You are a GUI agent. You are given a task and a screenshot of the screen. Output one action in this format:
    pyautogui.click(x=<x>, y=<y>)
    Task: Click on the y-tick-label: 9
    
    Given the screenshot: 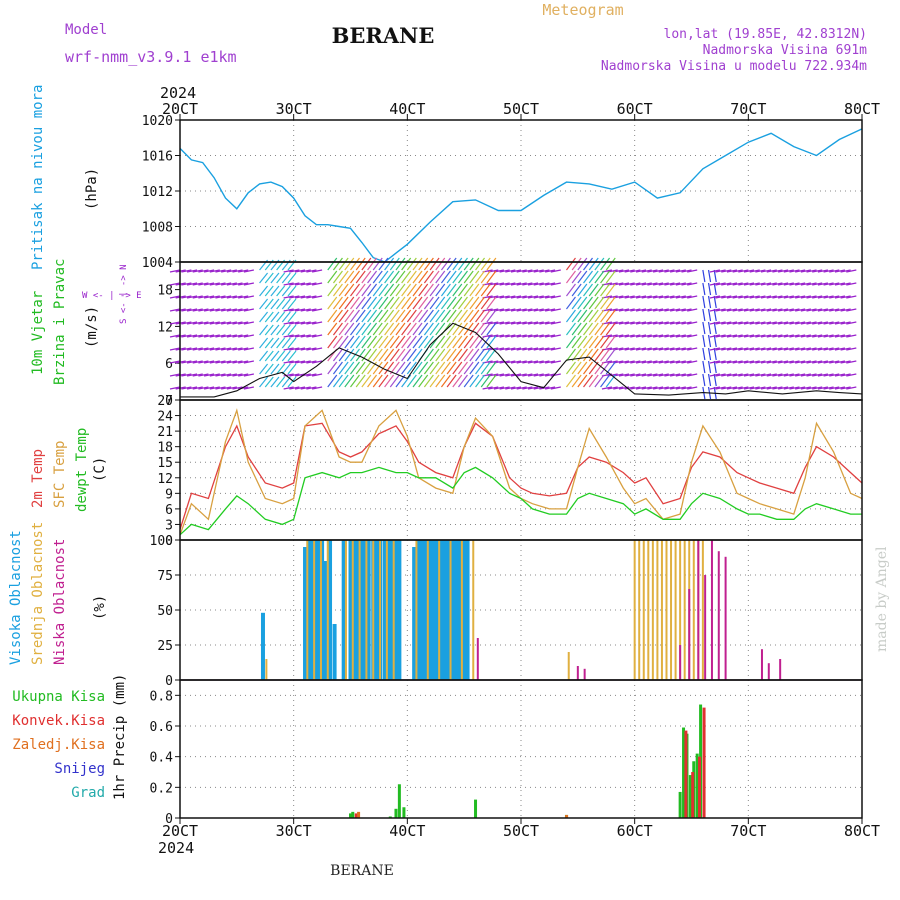 What is the action you would take?
    pyautogui.click(x=169, y=494)
    